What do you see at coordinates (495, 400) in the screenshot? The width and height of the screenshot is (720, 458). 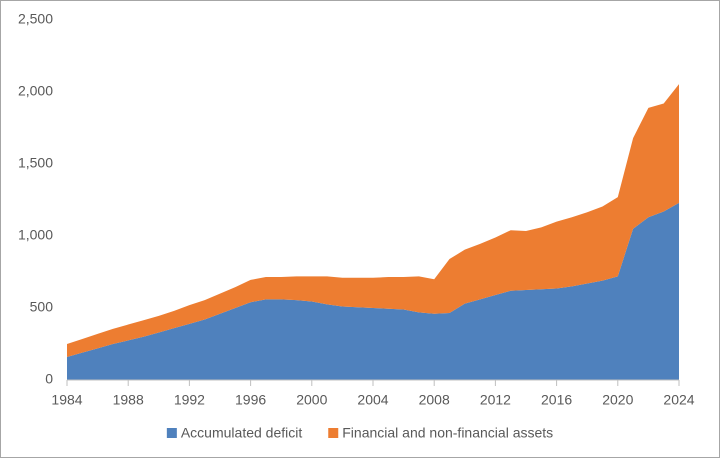 I see `x-tick-label: 2012` at bounding box center [495, 400].